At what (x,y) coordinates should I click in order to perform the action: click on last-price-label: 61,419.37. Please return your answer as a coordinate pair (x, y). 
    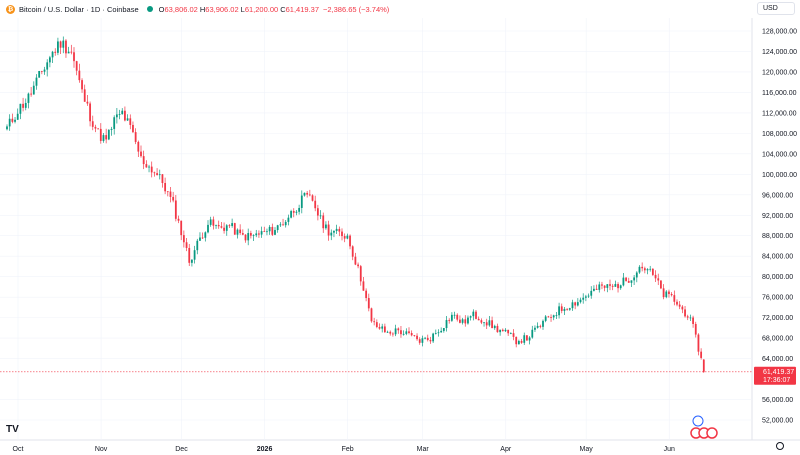
    Looking at the image, I should click on (778, 372).